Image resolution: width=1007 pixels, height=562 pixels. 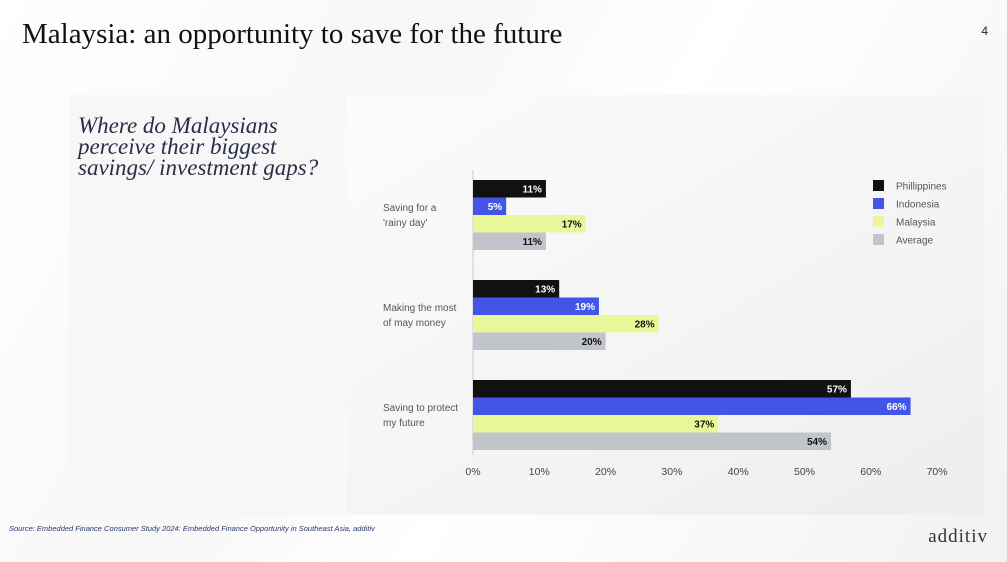 I want to click on bar-value-label: 19%, so click(x=585, y=307).